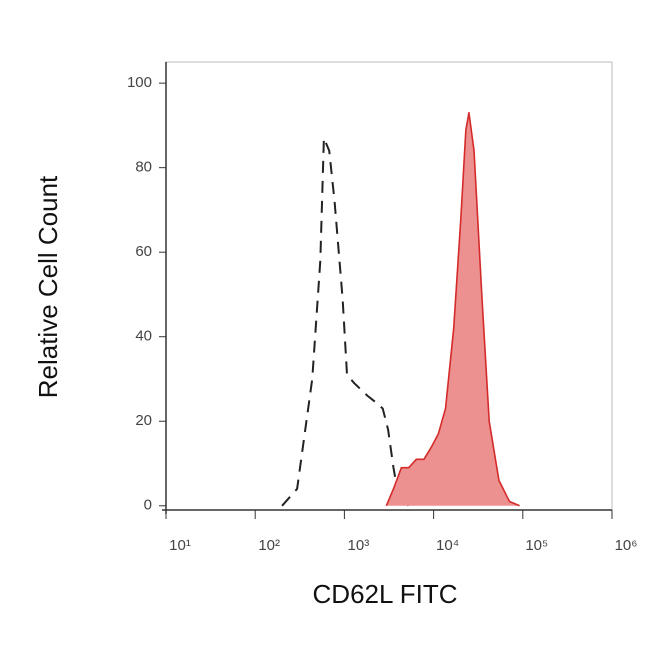 This screenshot has height=646, width=650. Describe the element at coordinates (180, 545) in the screenshot. I see `x-tick-label: 10¹` at that location.